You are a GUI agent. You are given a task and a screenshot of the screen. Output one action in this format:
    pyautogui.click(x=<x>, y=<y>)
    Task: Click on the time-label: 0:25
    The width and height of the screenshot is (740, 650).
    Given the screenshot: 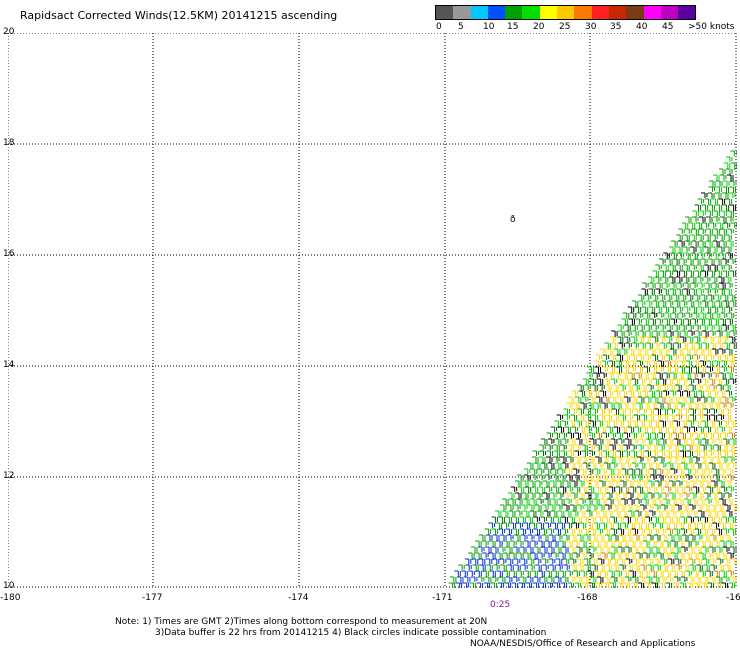 What is the action you would take?
    pyautogui.click(x=500, y=605)
    